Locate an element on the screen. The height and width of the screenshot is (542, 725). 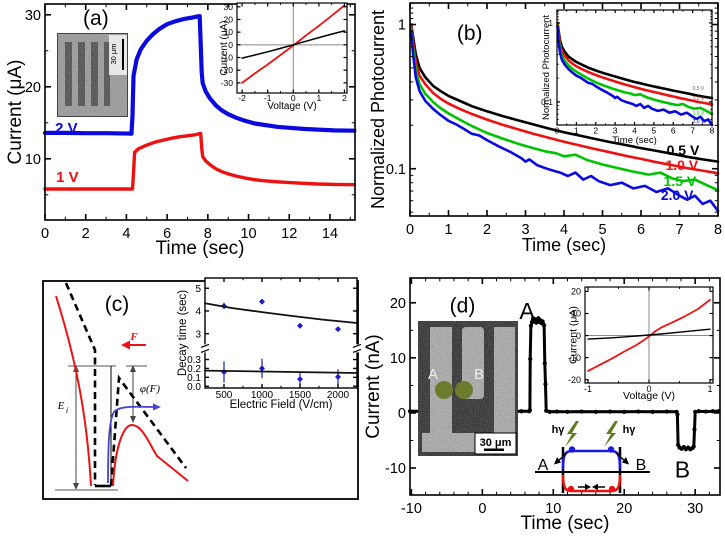
svg-text: -30 is located at coordinates (227, 83).